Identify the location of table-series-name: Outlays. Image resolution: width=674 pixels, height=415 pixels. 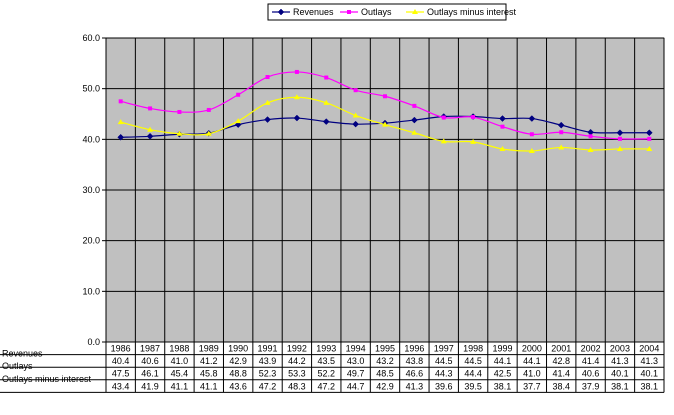
(17, 366).